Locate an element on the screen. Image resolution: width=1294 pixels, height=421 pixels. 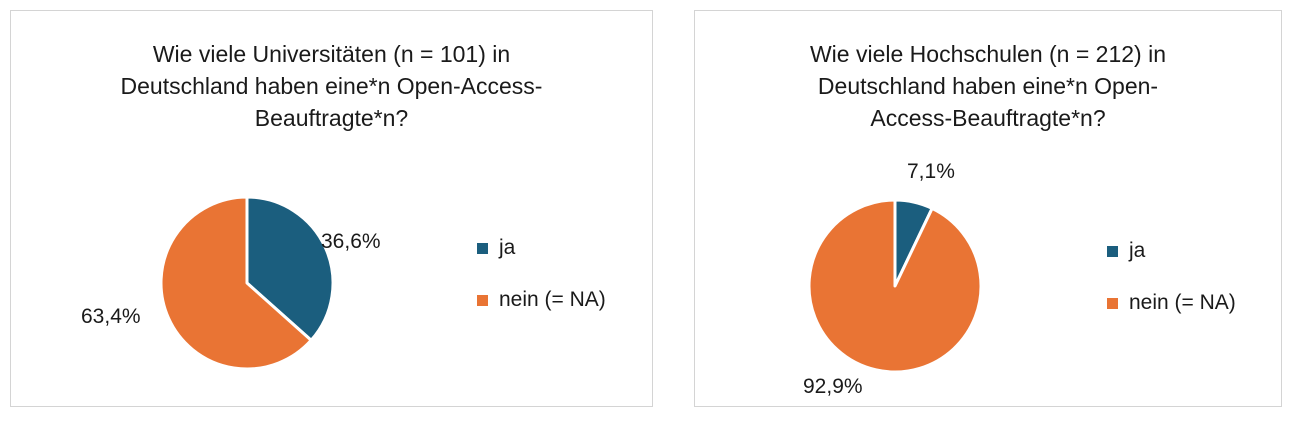
data-label-ja: 7,1% is located at coordinates (931, 171).